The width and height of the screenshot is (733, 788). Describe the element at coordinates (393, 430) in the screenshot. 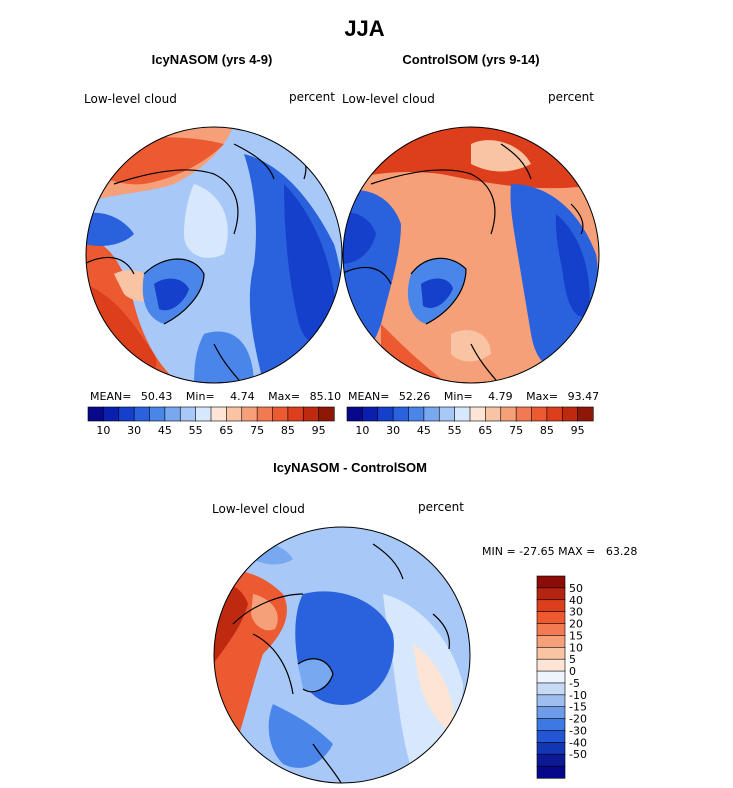

I see `colorbar-tick-label: 30` at that location.